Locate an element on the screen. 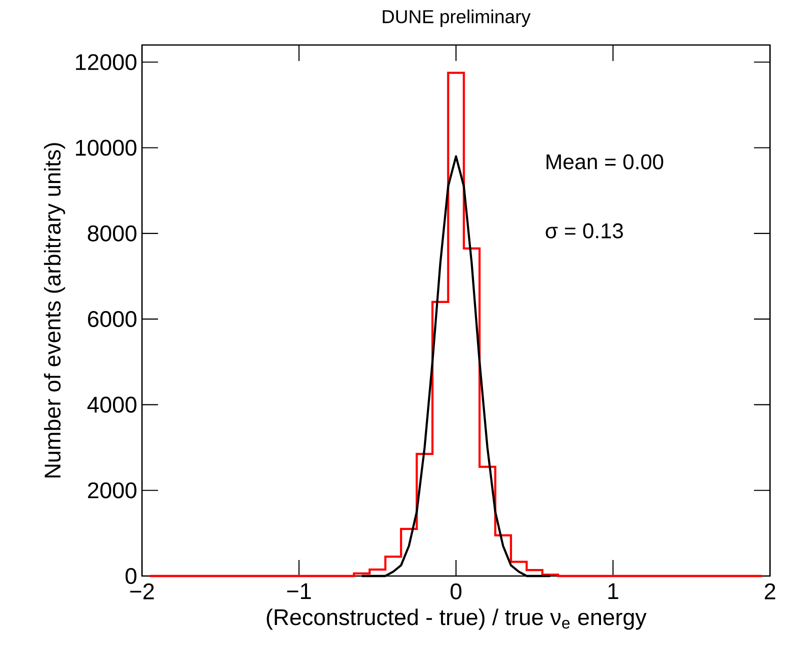 The height and width of the screenshot is (656, 787). y-tick-label: 8000 is located at coordinates (112, 233).